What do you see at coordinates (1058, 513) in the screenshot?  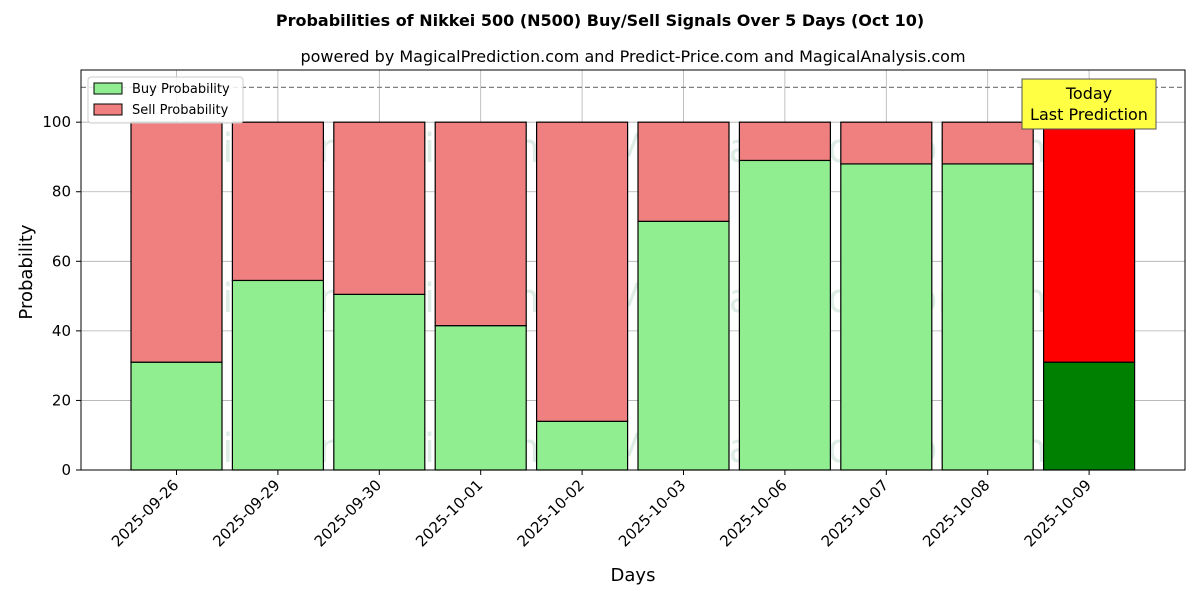 I see `x-tick-label: 2025-10-09` at bounding box center [1058, 513].